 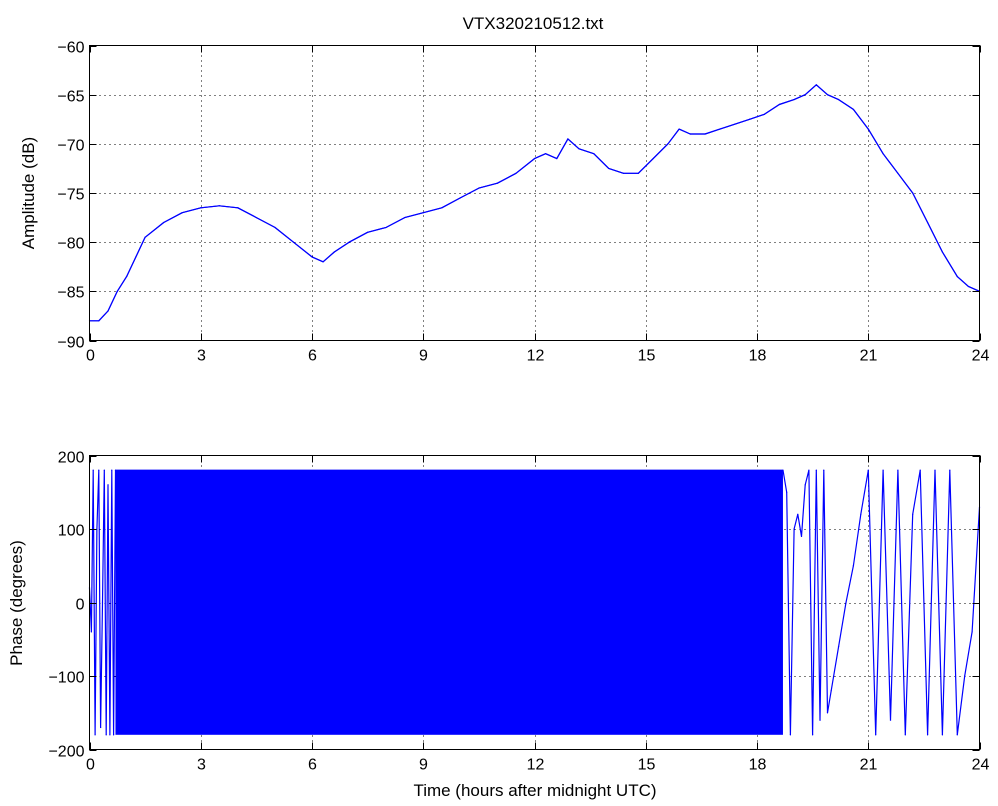 I want to click on amplitude-x-tick-label: 0, so click(x=90, y=356).